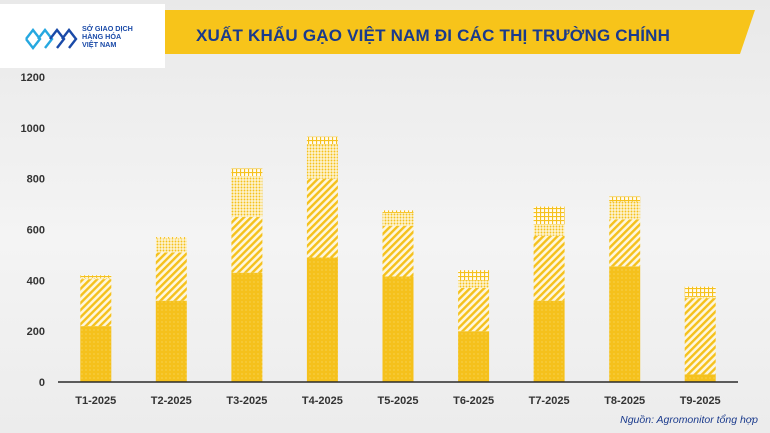  Describe the element at coordinates (36, 281) in the screenshot. I see `y-tick-label: 400` at that location.